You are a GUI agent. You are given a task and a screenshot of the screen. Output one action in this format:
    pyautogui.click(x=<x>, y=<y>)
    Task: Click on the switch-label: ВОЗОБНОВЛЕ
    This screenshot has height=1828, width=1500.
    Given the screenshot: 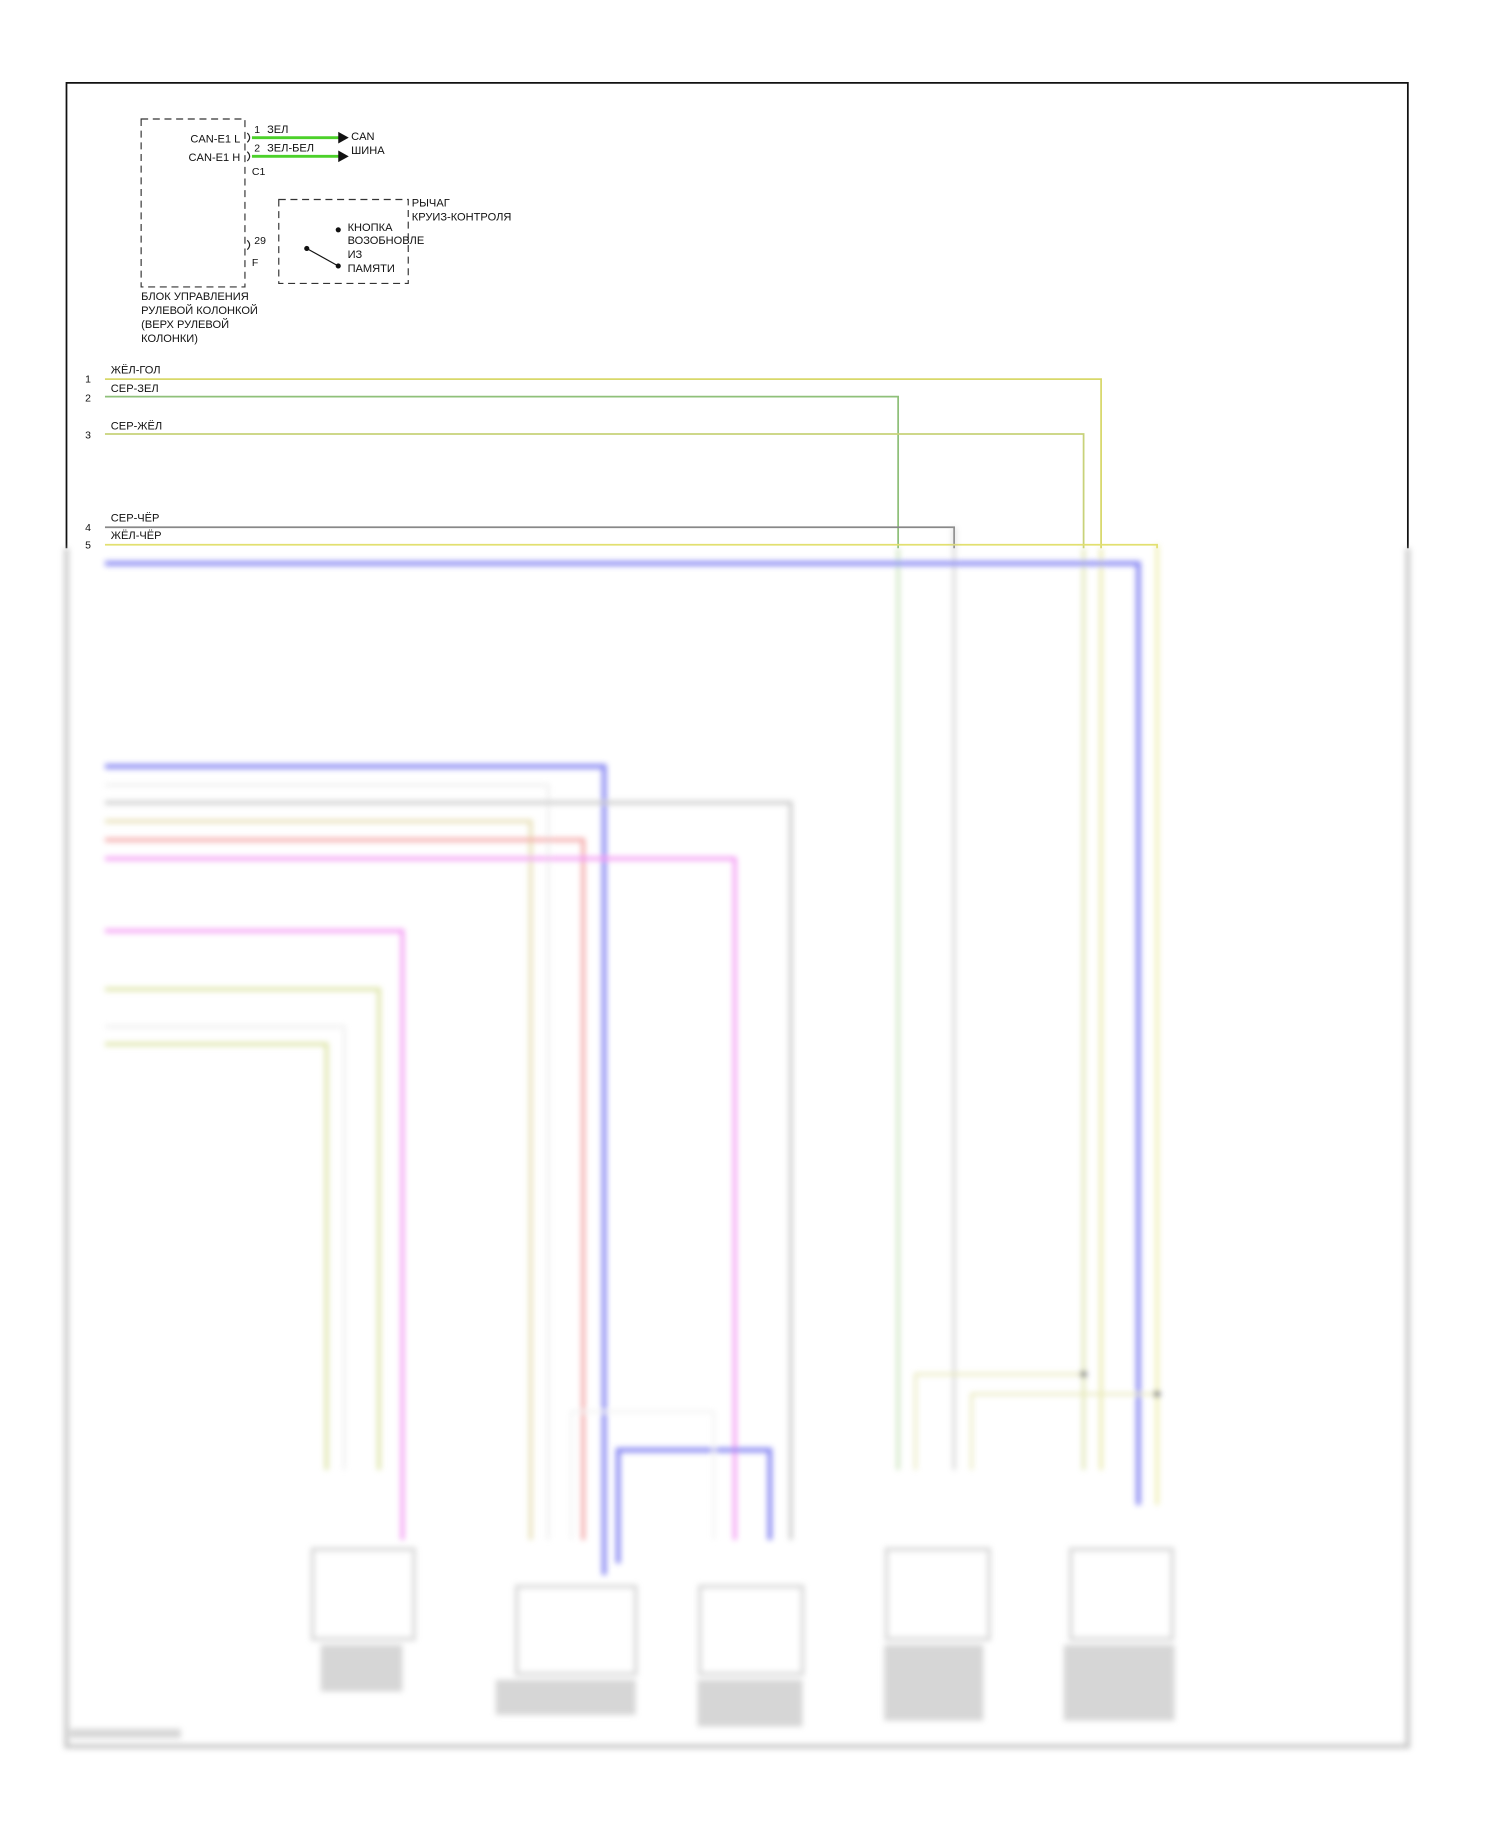 What is the action you would take?
    pyautogui.click(x=386, y=241)
    